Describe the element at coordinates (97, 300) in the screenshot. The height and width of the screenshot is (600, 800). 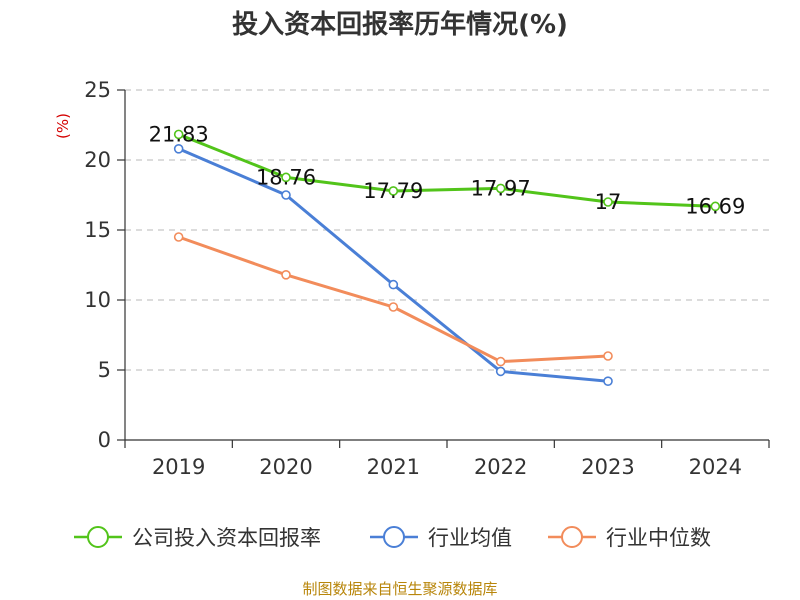
I see `y-tick-label: 10` at that location.